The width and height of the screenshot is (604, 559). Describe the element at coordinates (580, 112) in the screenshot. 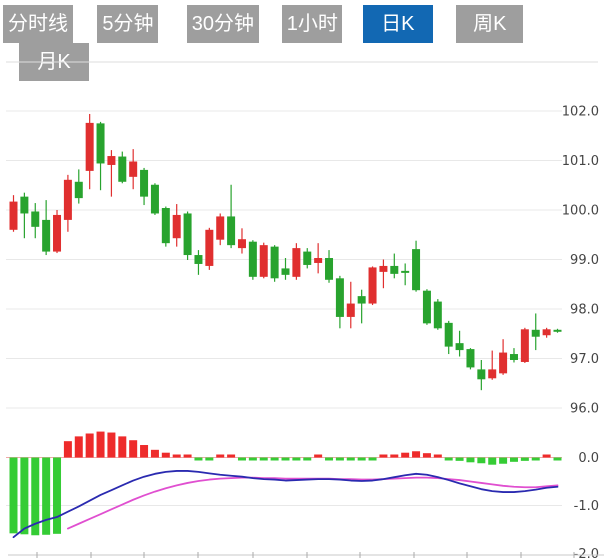

I see `svg-text: 102.0` at that location.